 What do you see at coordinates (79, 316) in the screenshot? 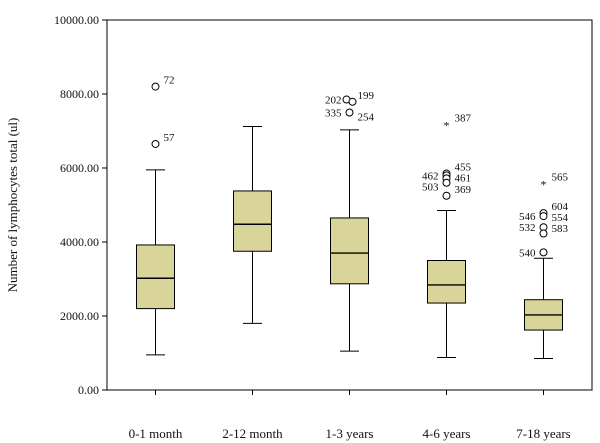
I see `y-tick-label: 2000.00` at bounding box center [79, 316].